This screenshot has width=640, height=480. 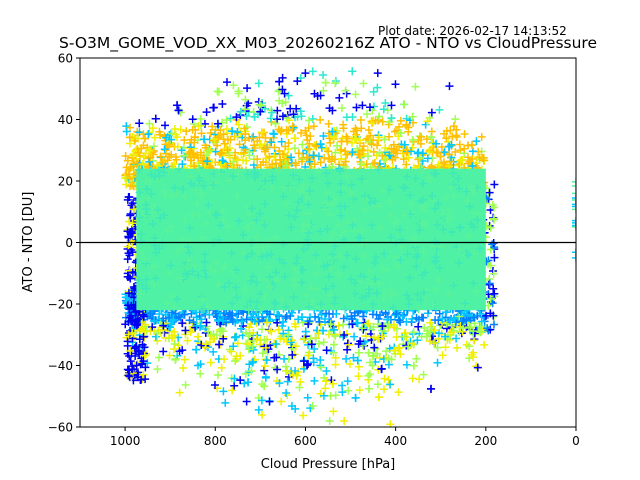 What do you see at coordinates (69, 243) in the screenshot?
I see `y-tick-label: 0` at bounding box center [69, 243].